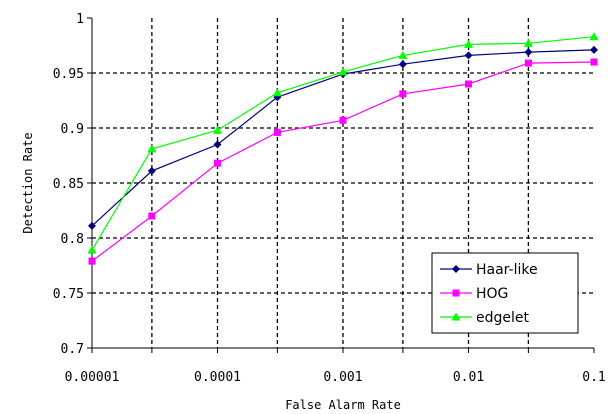 The image size is (616, 414). I want to click on legend-label: edgelet, so click(503, 318).